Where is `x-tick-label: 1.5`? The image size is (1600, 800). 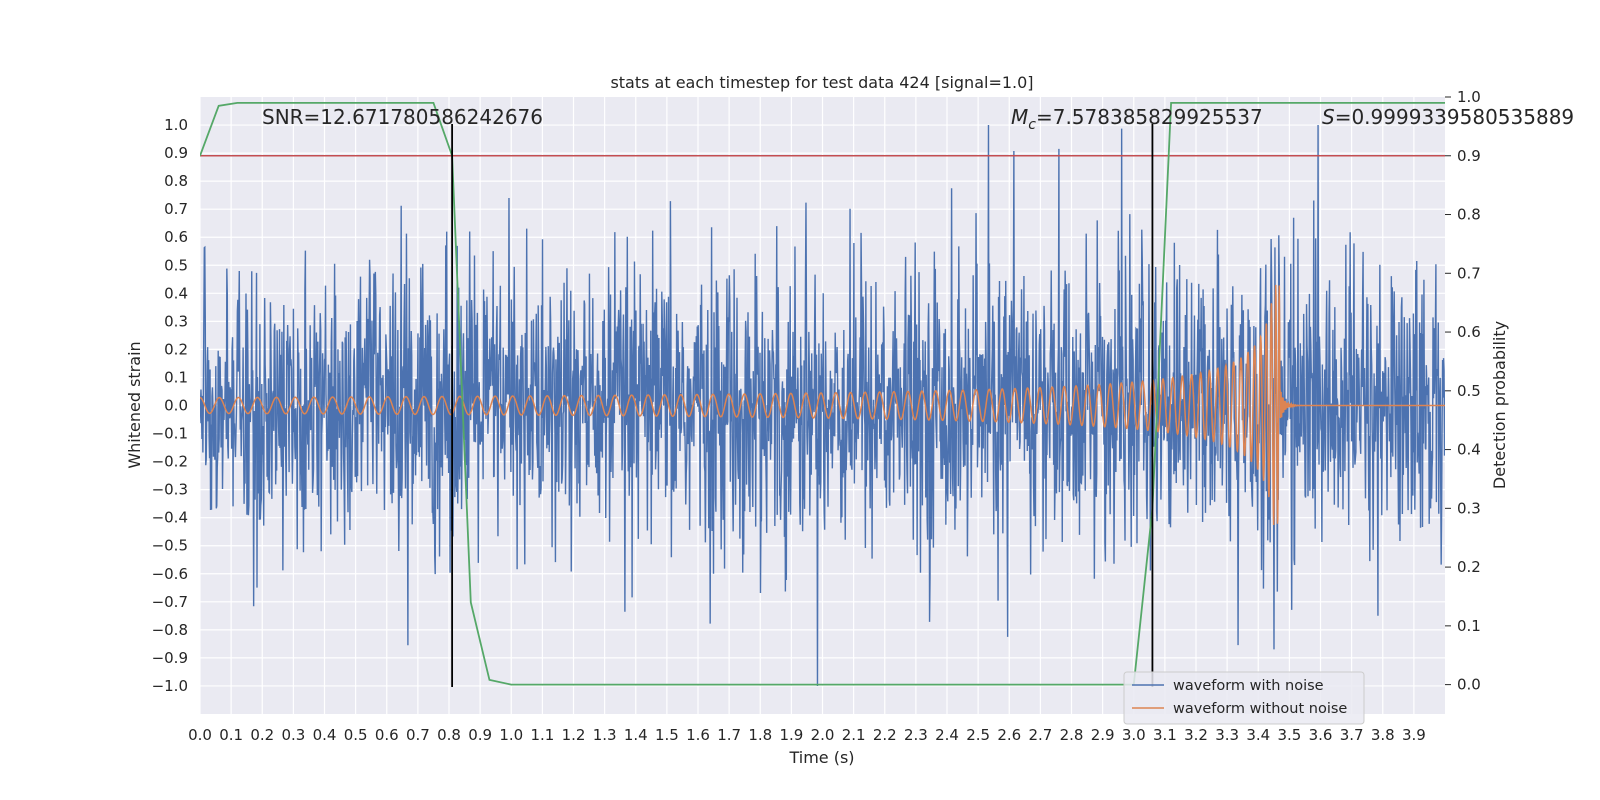
x-tick-label: 1.5 is located at coordinates (667, 735).